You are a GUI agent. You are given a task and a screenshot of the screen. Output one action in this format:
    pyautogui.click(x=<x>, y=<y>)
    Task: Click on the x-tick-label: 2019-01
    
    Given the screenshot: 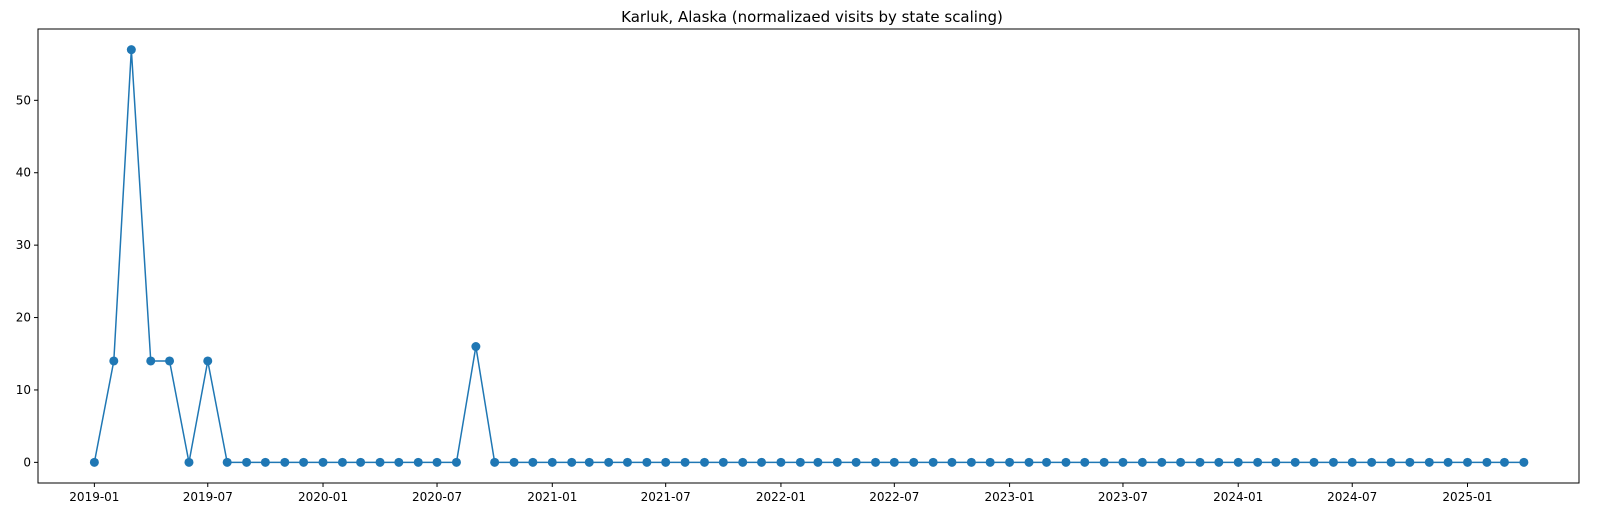 What is the action you would take?
    pyautogui.click(x=94, y=497)
    